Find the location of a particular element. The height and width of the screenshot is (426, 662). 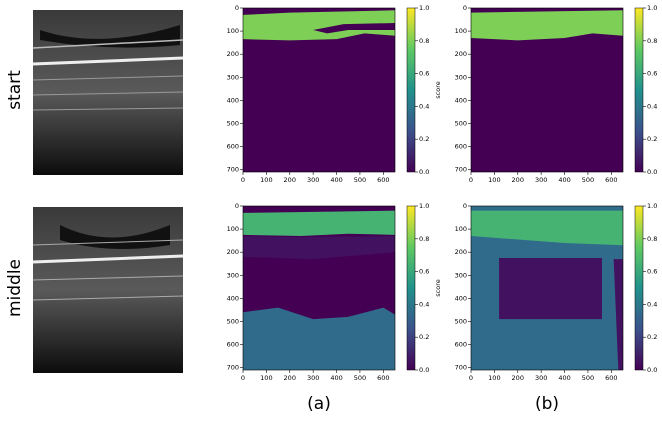

column-label: (a) is located at coordinates (319, 404).